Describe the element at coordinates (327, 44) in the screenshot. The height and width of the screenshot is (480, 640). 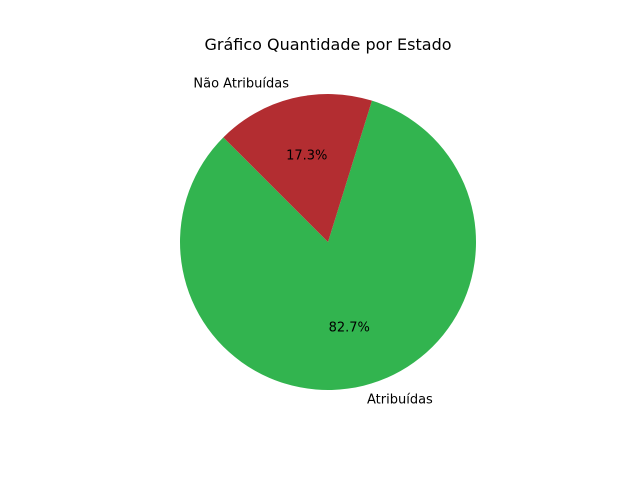
I see `chart-title: Gráfico Quantidade por Estado` at that location.